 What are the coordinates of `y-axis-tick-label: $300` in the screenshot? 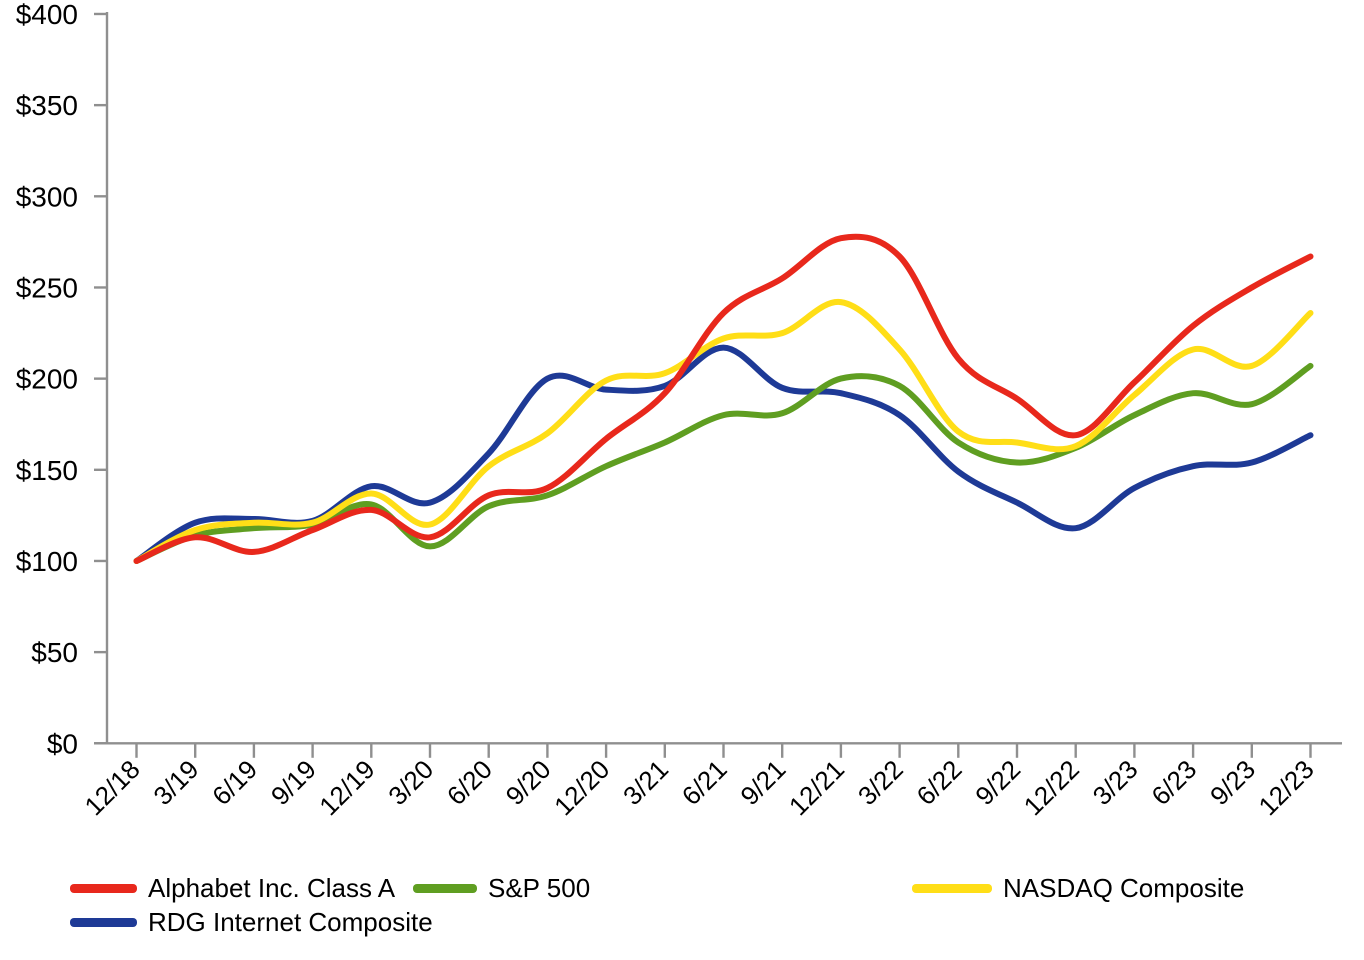 It's located at (47, 196).